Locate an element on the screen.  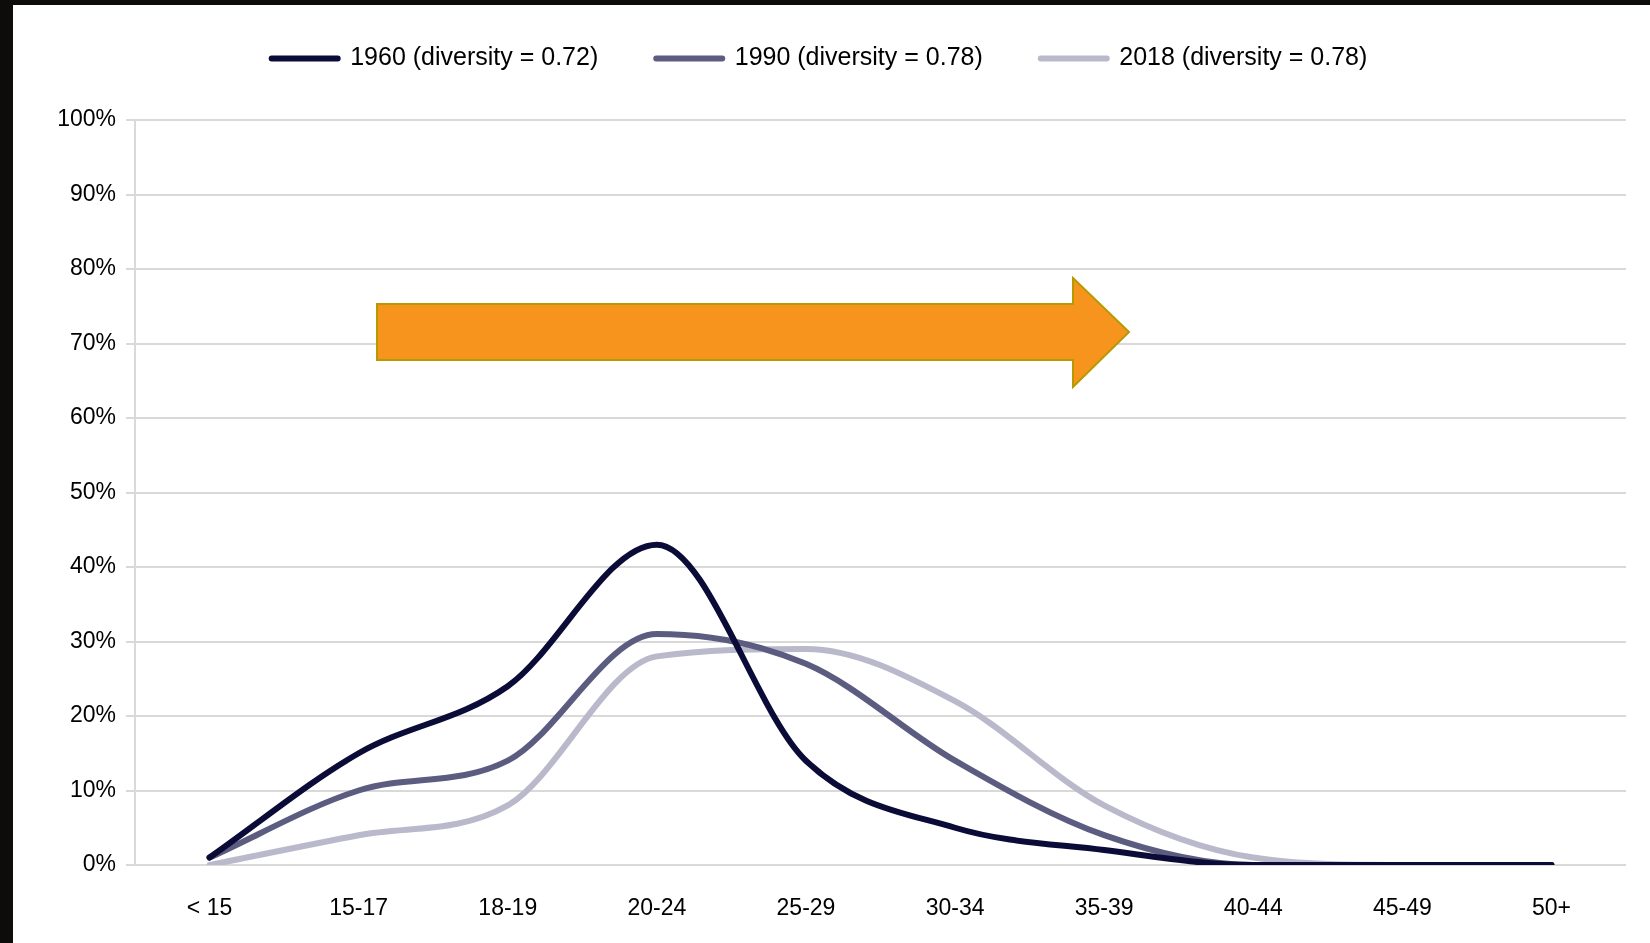
y-tick-label: 0% is located at coordinates (99, 863).